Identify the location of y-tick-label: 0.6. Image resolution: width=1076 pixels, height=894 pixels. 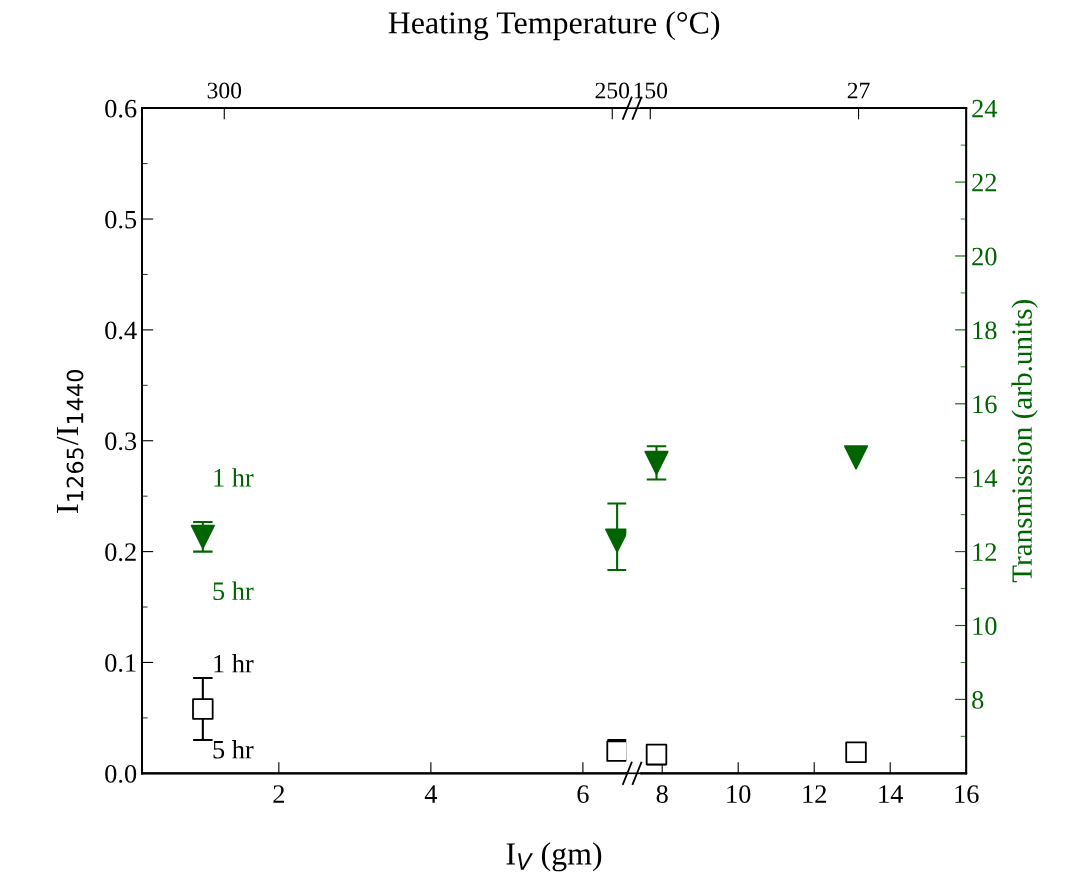
(121, 108).